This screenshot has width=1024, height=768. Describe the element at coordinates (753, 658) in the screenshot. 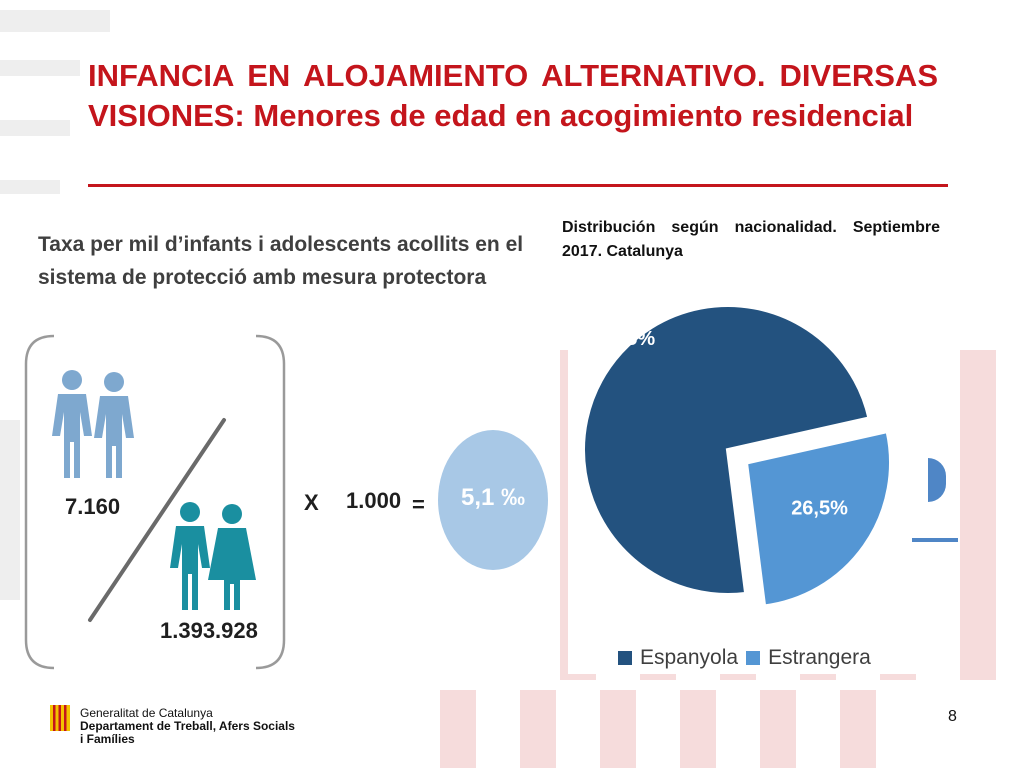

I see `legend-swatch-estrangera` at that location.